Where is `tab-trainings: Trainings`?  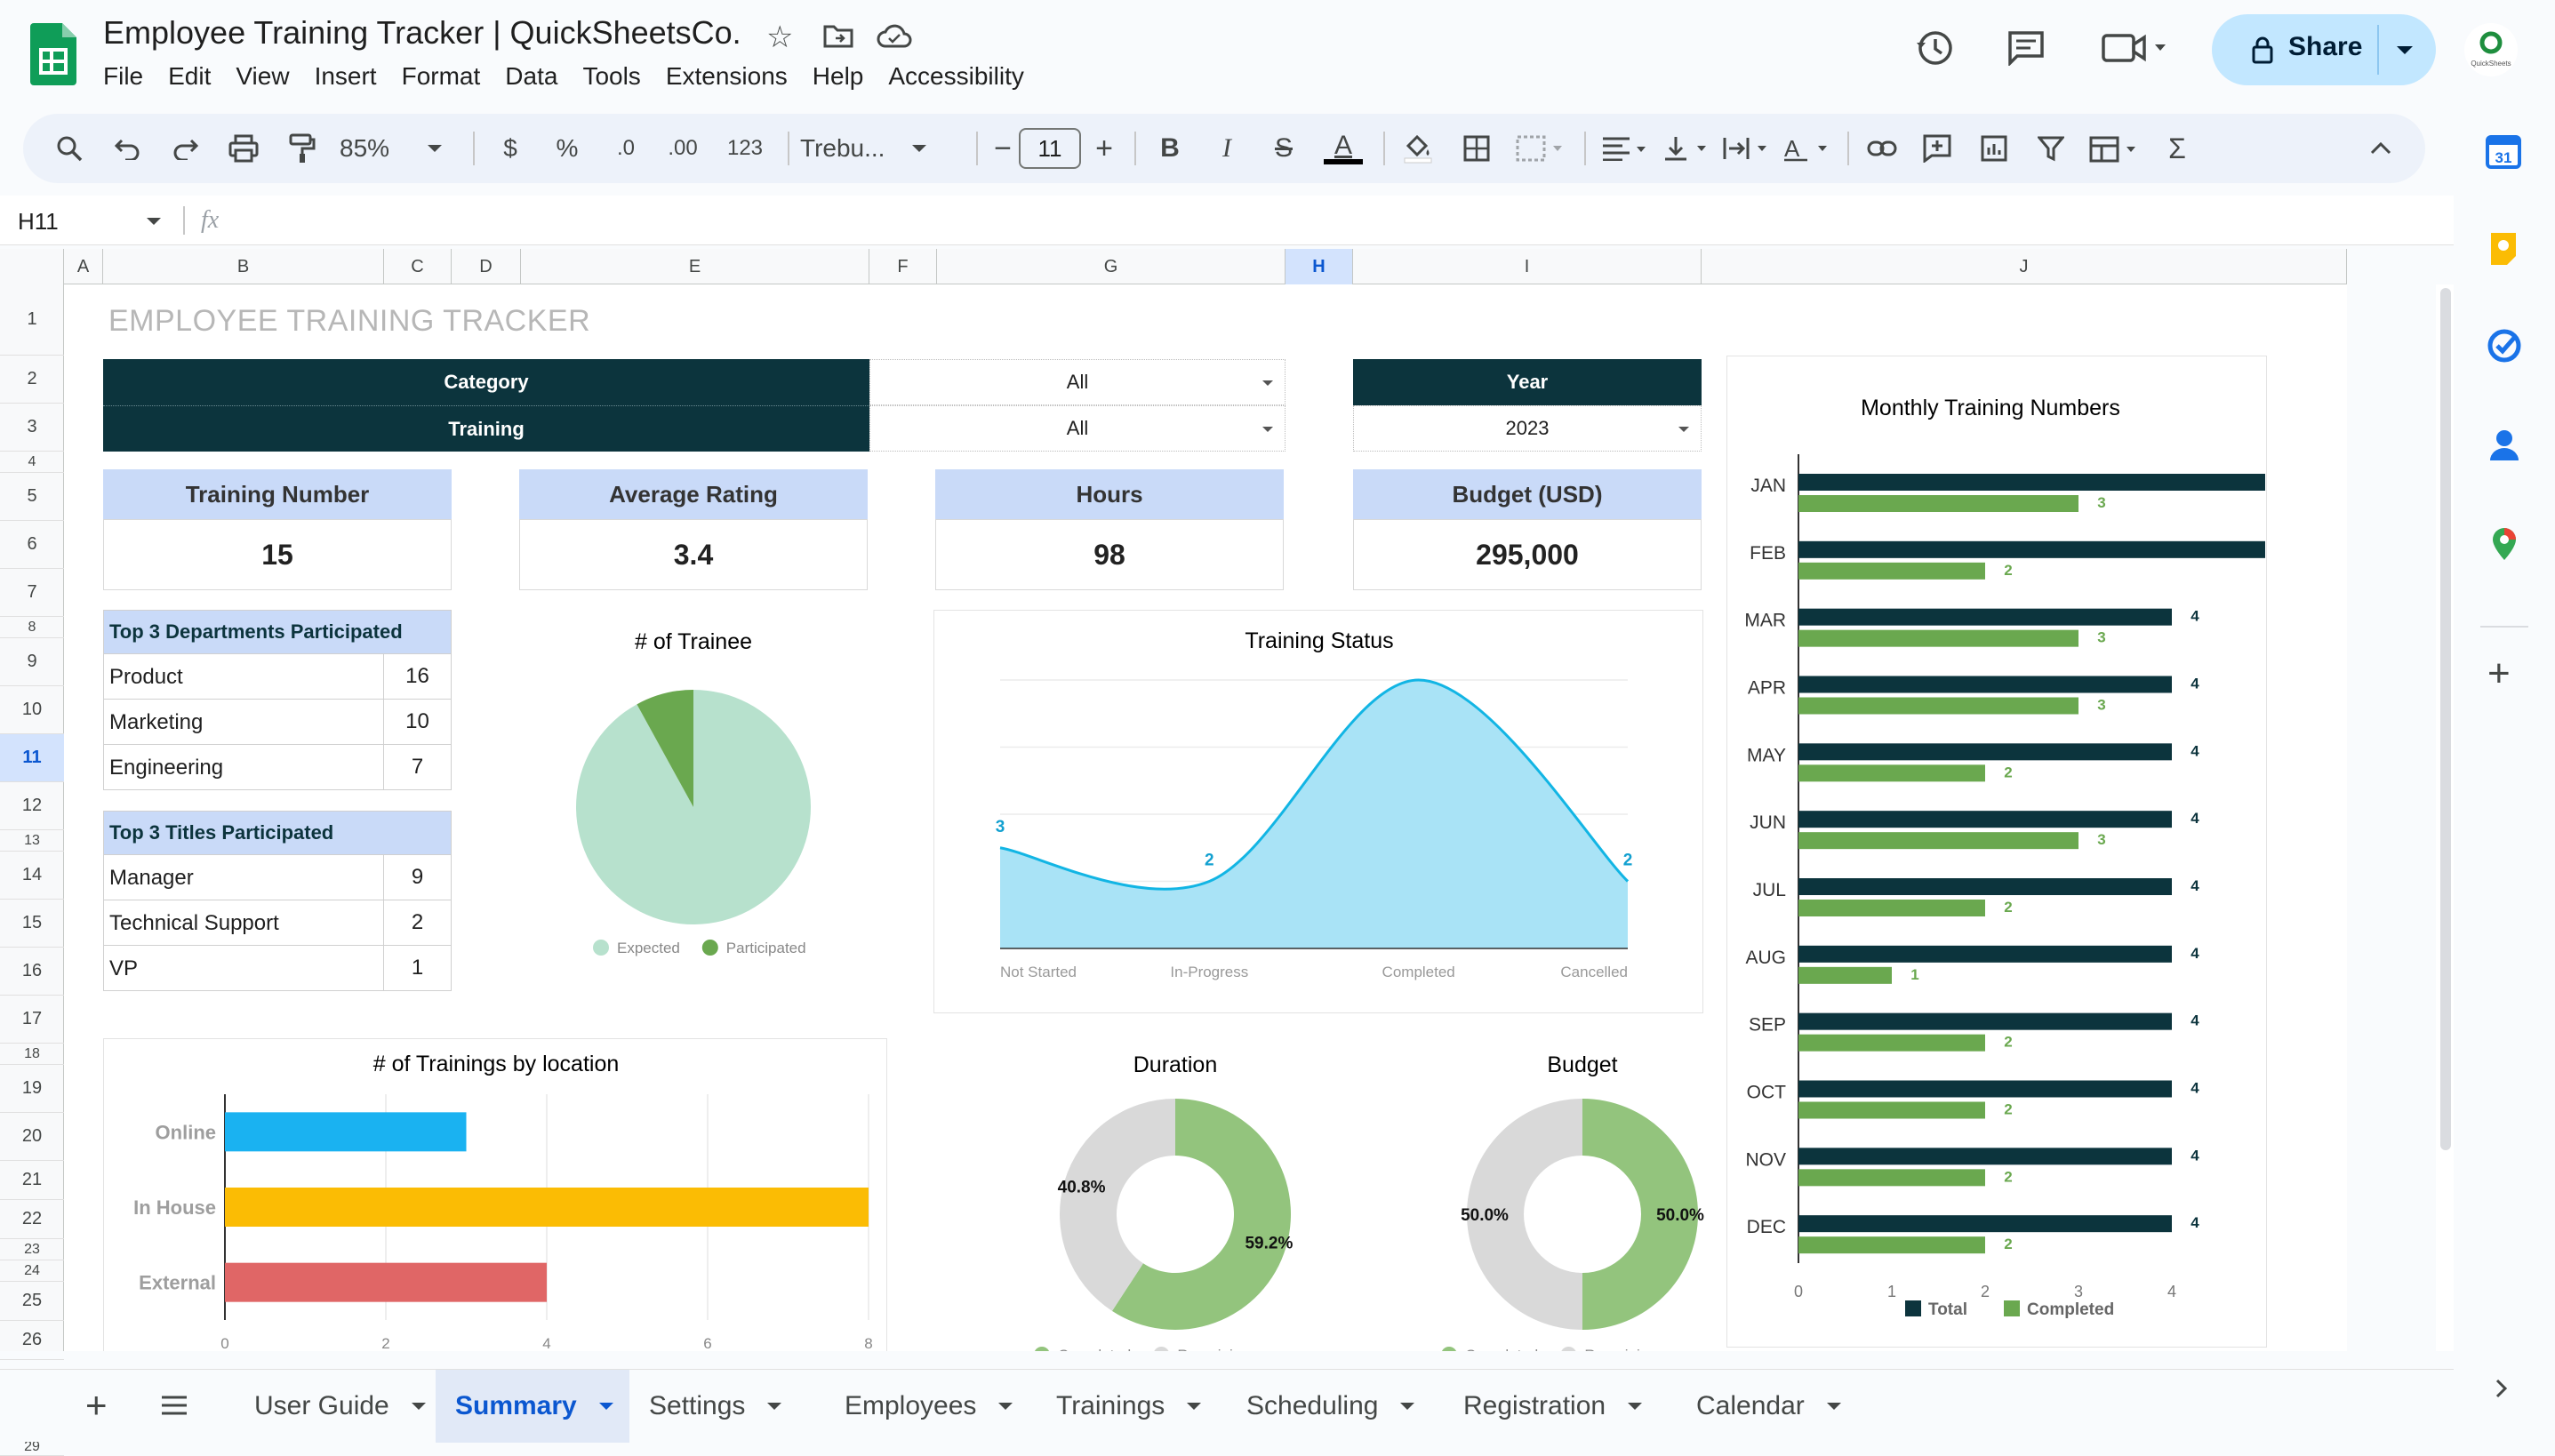 tab-trainings: Trainings is located at coordinates (1132, 1406).